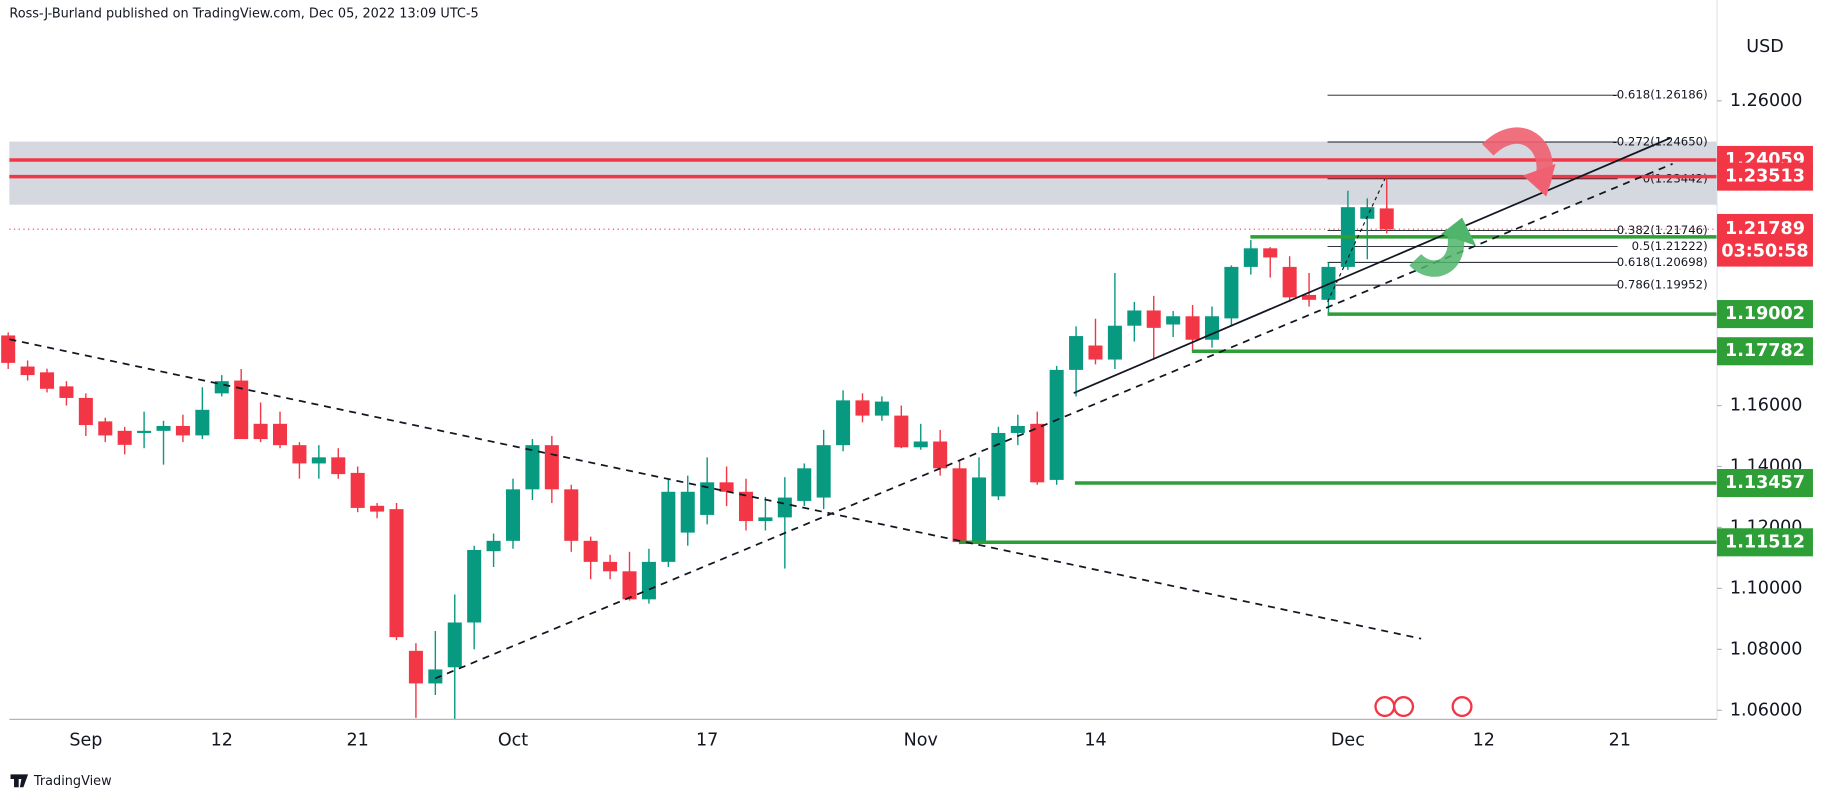  What do you see at coordinates (1766, 649) in the screenshot?
I see `y-tick-label: 1.08000` at bounding box center [1766, 649].